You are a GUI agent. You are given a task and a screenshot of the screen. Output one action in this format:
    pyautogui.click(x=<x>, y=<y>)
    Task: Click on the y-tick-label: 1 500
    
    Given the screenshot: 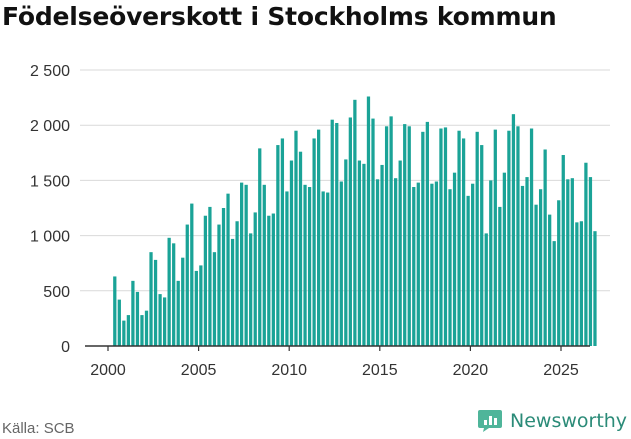 What is the action you would take?
    pyautogui.click(x=50, y=181)
    